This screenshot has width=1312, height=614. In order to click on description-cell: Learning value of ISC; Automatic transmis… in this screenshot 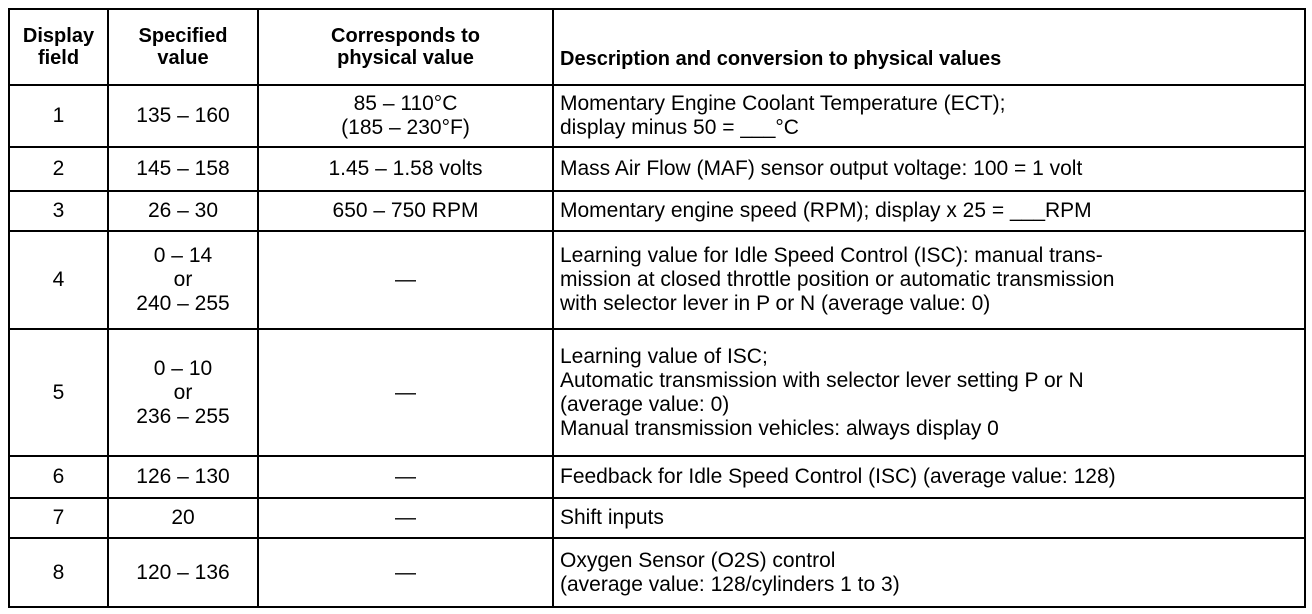, I will do `click(929, 392)`.